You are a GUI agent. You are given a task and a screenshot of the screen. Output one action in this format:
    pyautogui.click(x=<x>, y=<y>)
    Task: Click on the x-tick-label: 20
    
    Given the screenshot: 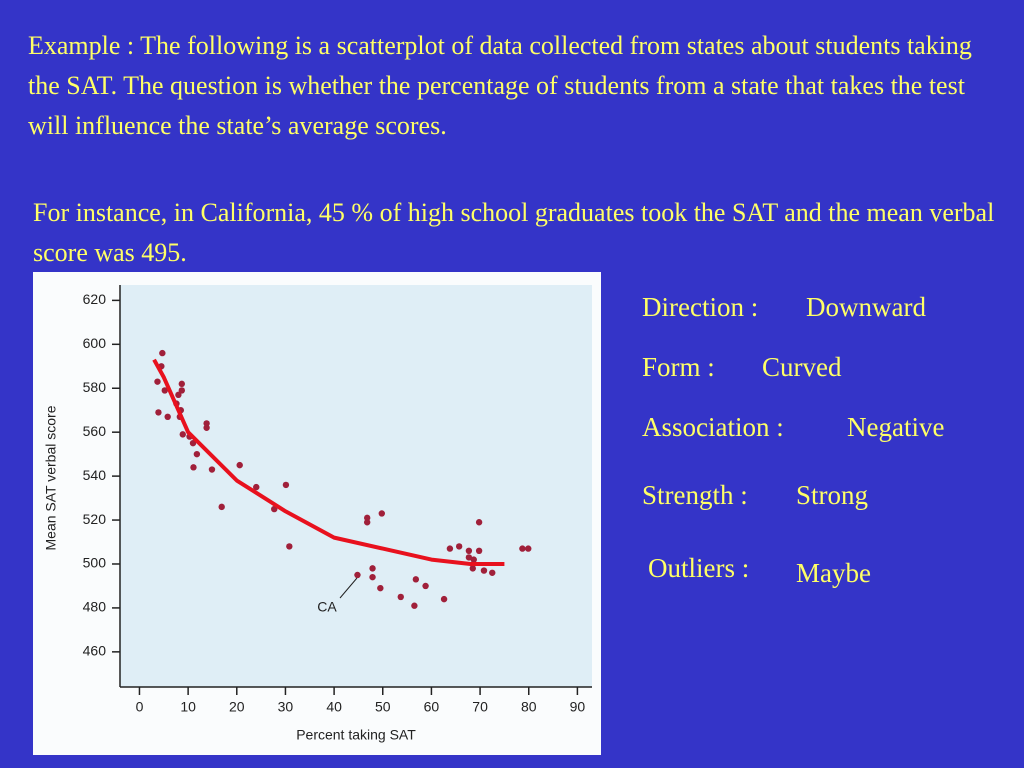 What is the action you would take?
    pyautogui.click(x=237, y=707)
    